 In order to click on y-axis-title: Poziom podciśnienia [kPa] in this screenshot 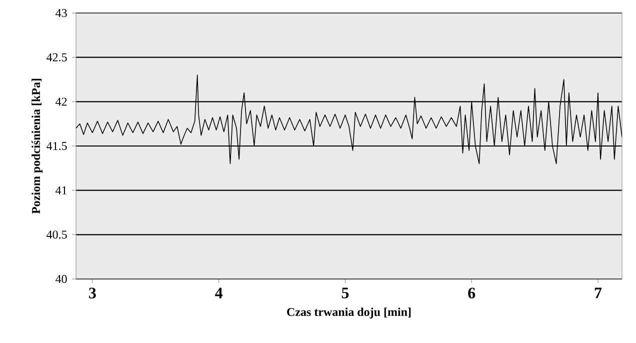, I will do `click(37, 146)`.